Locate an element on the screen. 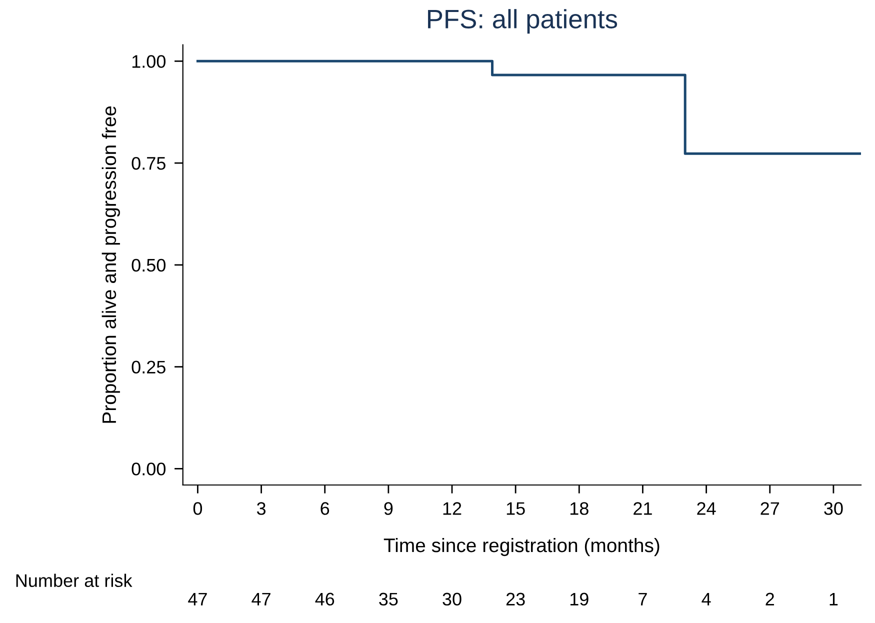 Image resolution: width=875 pixels, height=623 pixels. y-tick-label: 1.00 is located at coordinates (149, 61).